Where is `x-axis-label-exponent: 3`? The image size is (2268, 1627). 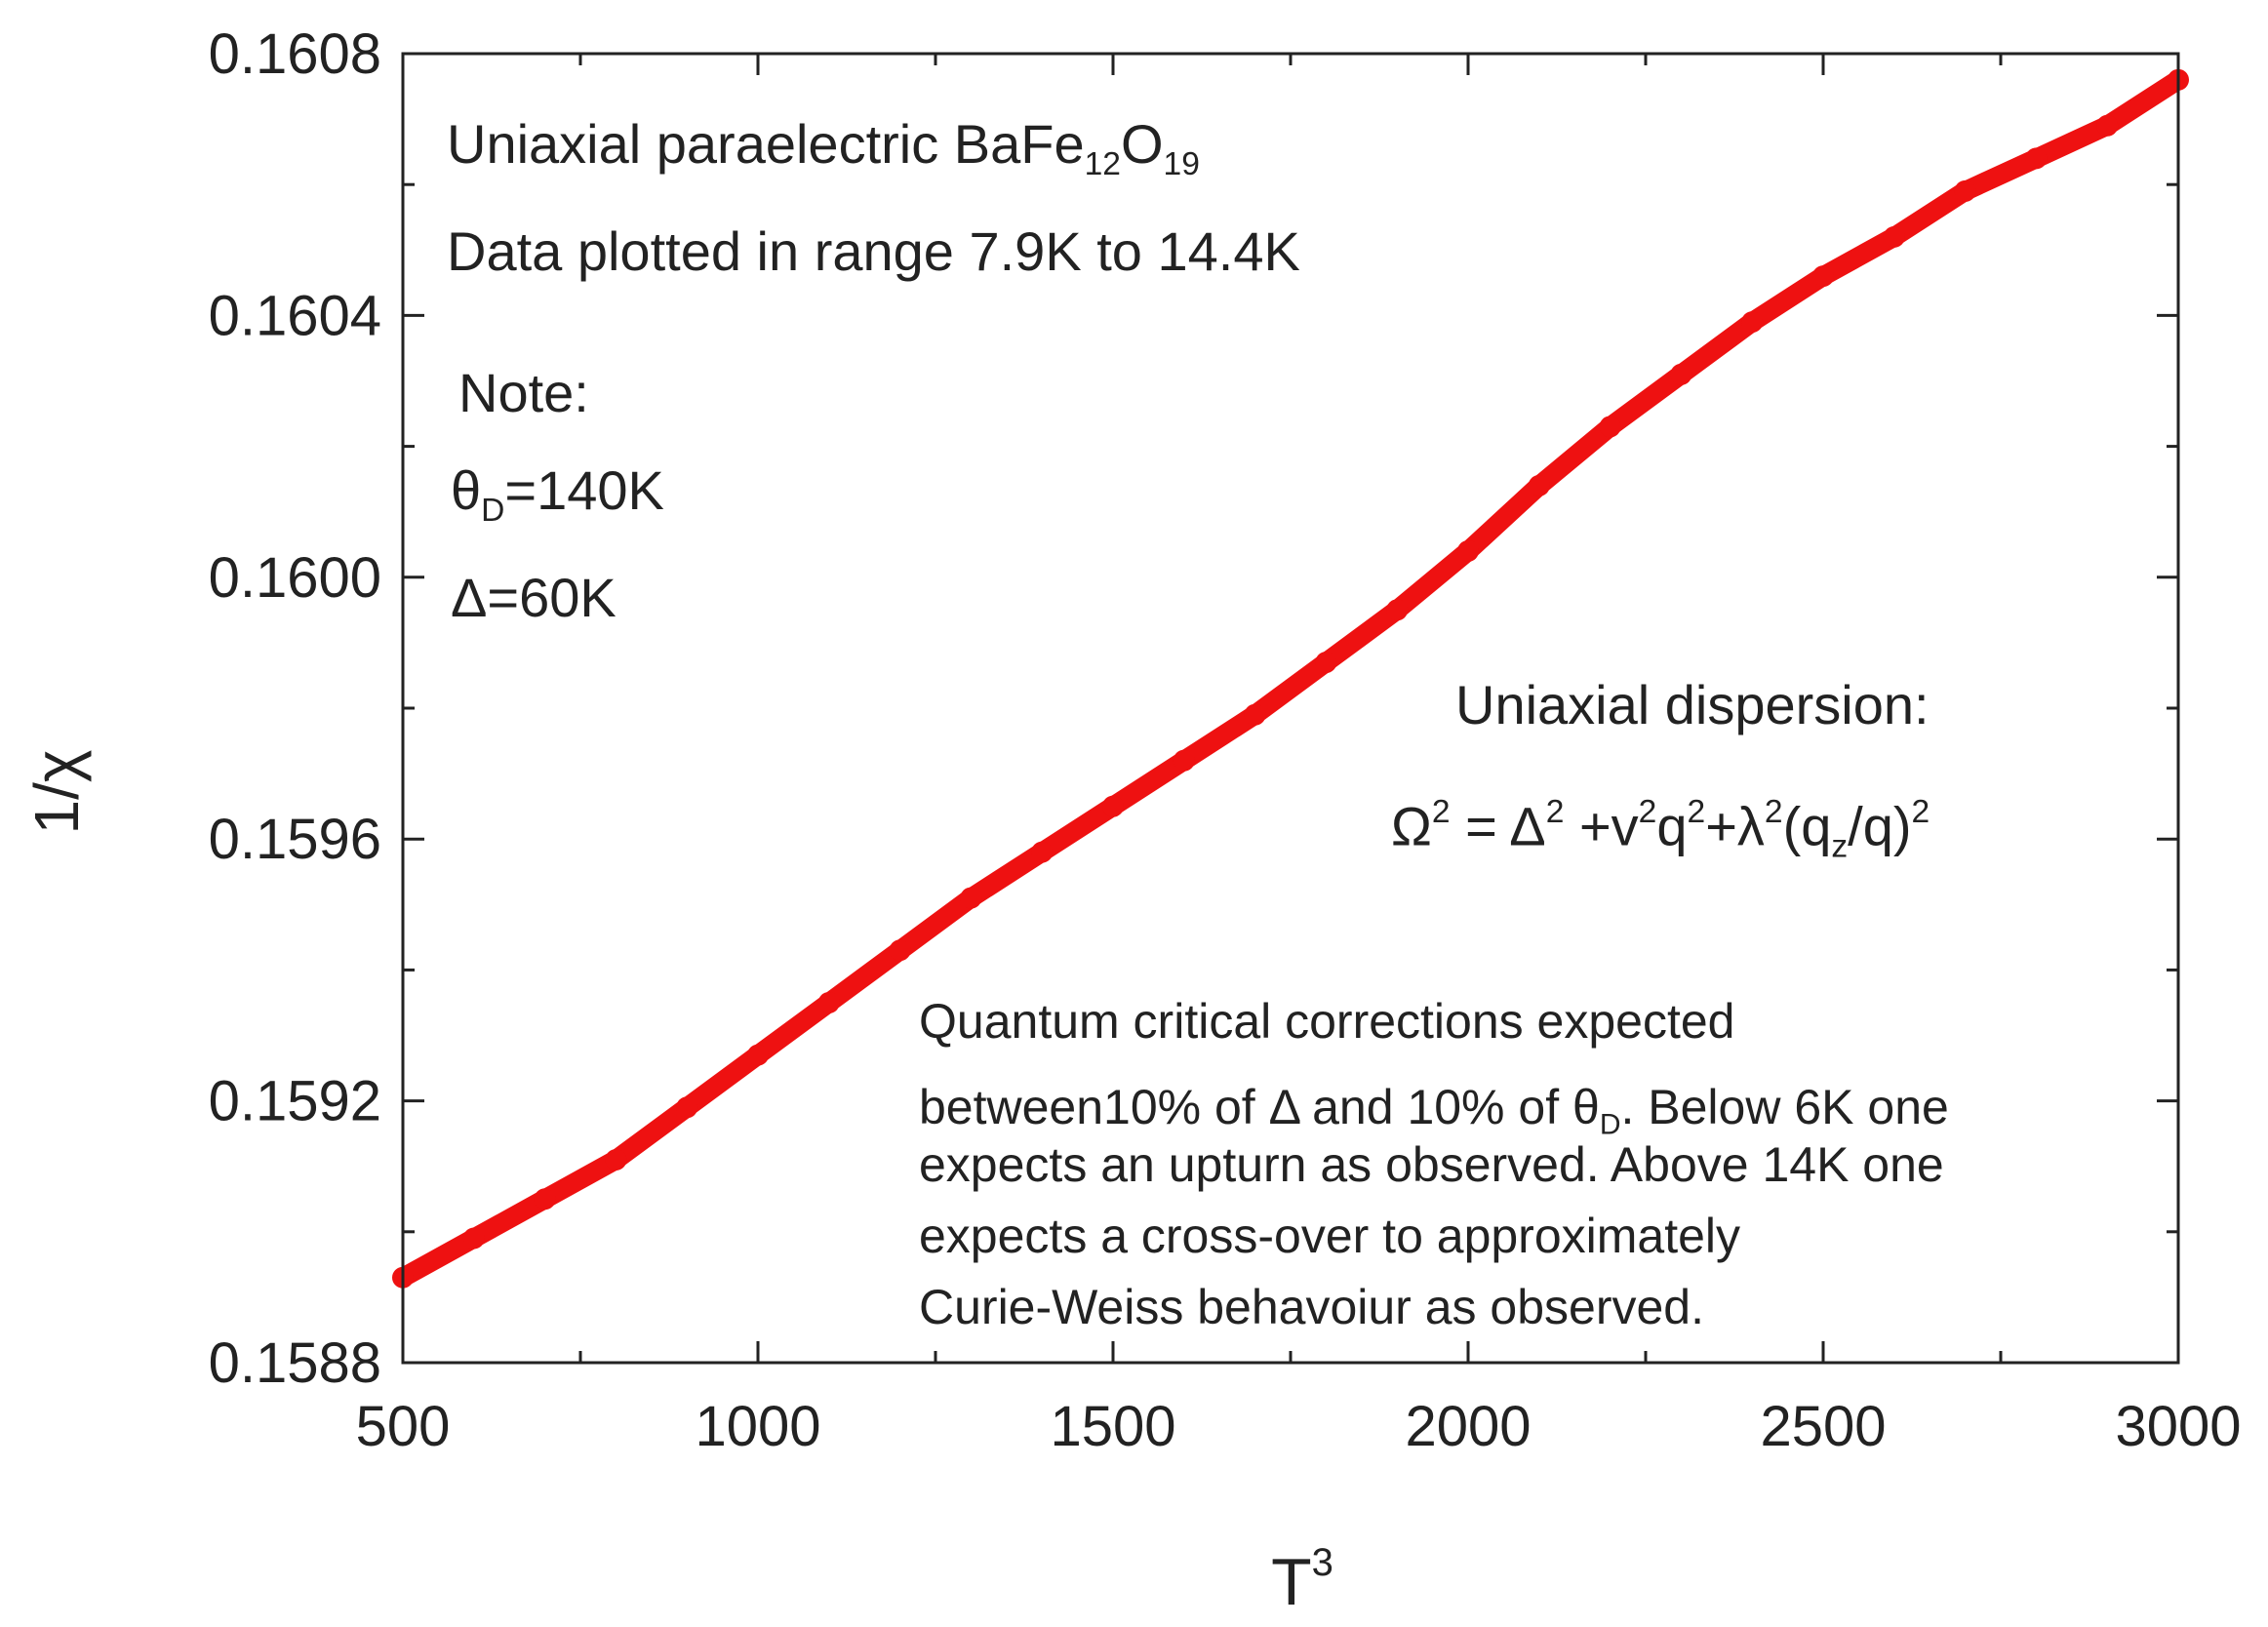 x-axis-label-exponent: 3 is located at coordinates (1322, 1562).